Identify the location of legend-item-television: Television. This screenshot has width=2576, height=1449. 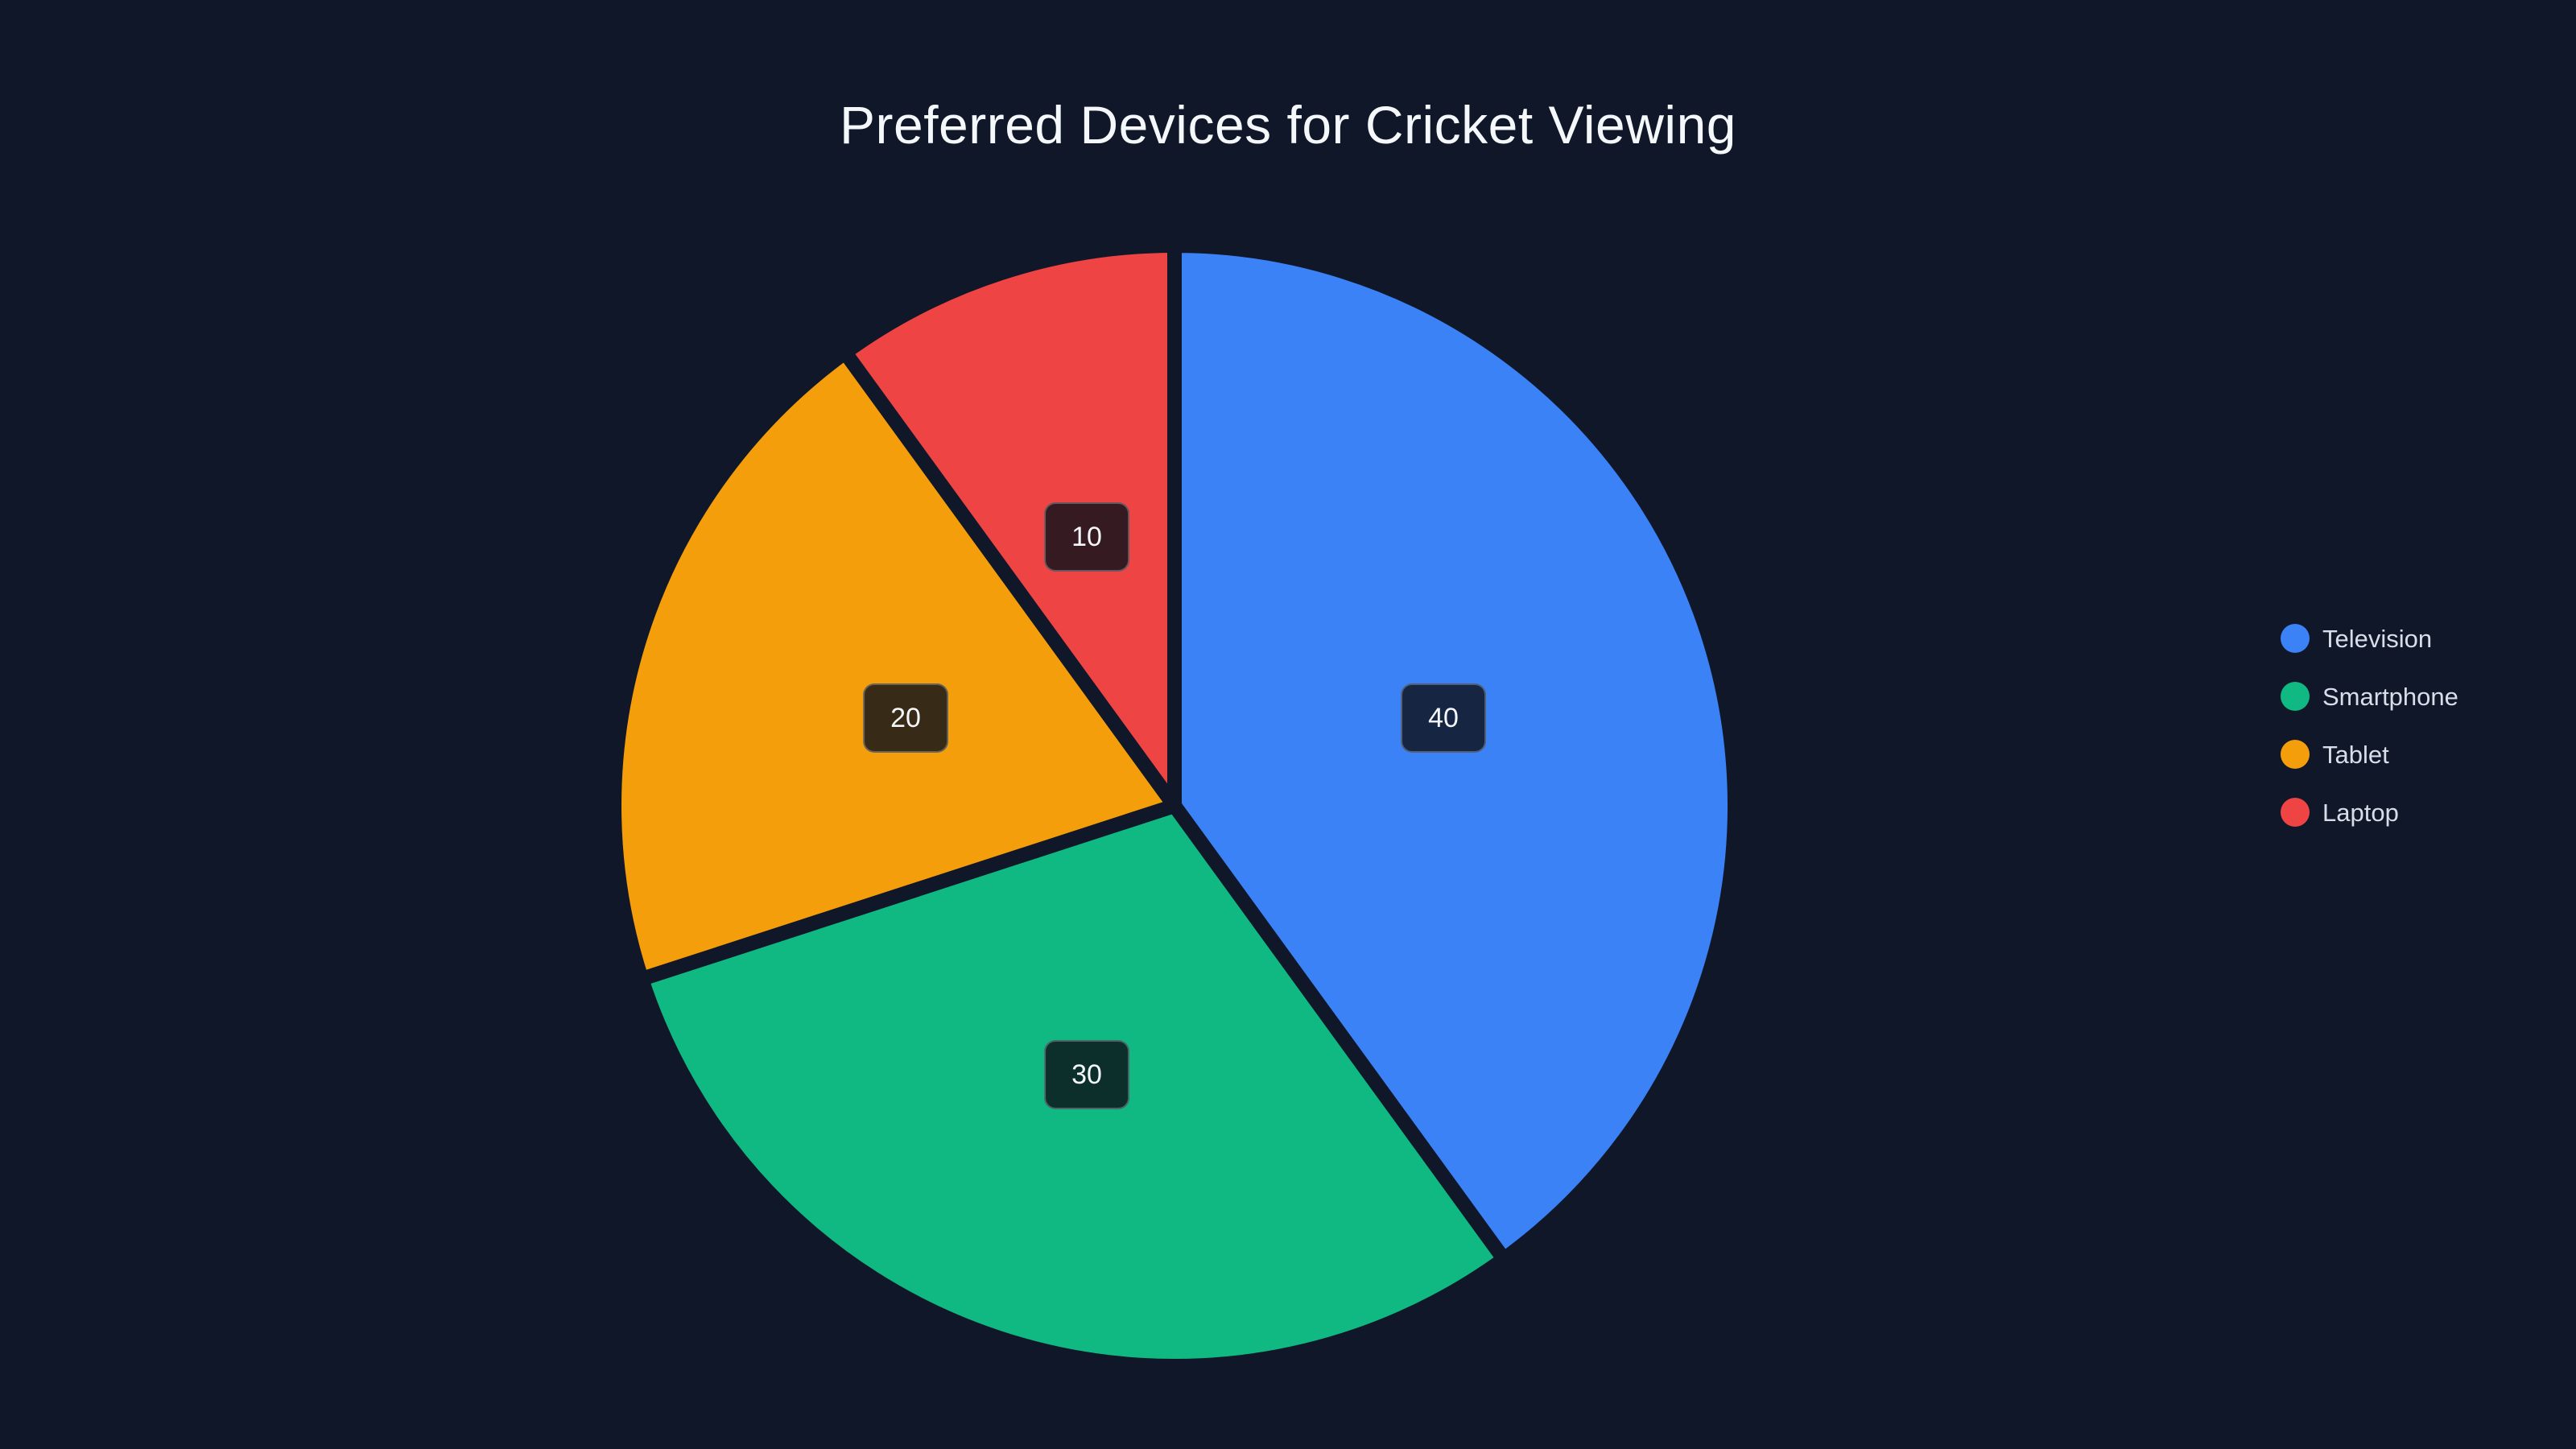
(2369, 638).